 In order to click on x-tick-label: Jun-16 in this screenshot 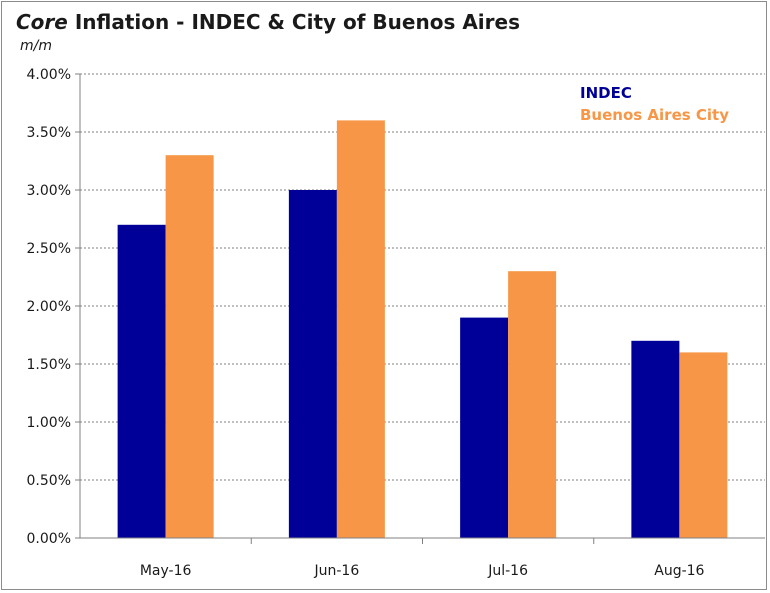, I will do `click(337, 571)`.